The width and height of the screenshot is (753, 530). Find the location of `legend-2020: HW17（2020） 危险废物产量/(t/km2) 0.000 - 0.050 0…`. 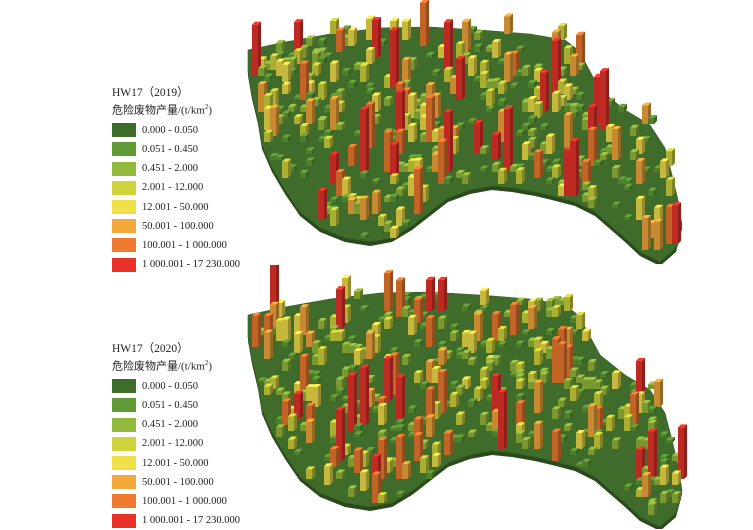

legend-2020: HW17（2020） 危险废物产量/(t/km2) 0.000 - 0.050 0… is located at coordinates (197, 436).